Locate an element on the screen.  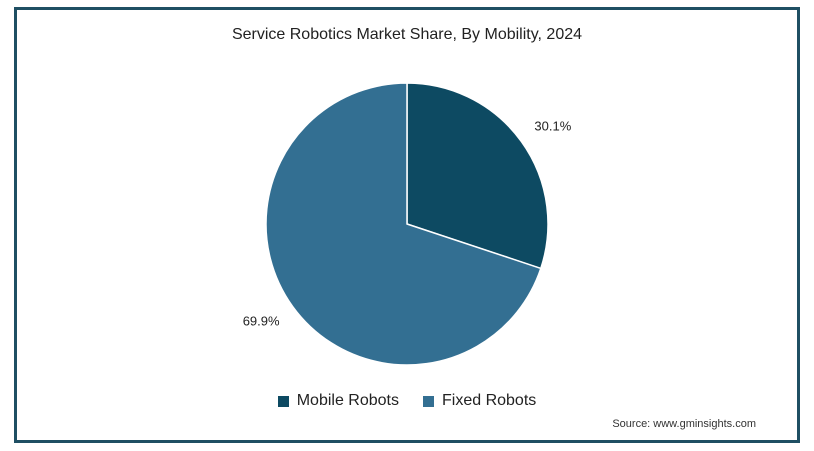
legend-swatch-mobile-robots is located at coordinates (283, 401).